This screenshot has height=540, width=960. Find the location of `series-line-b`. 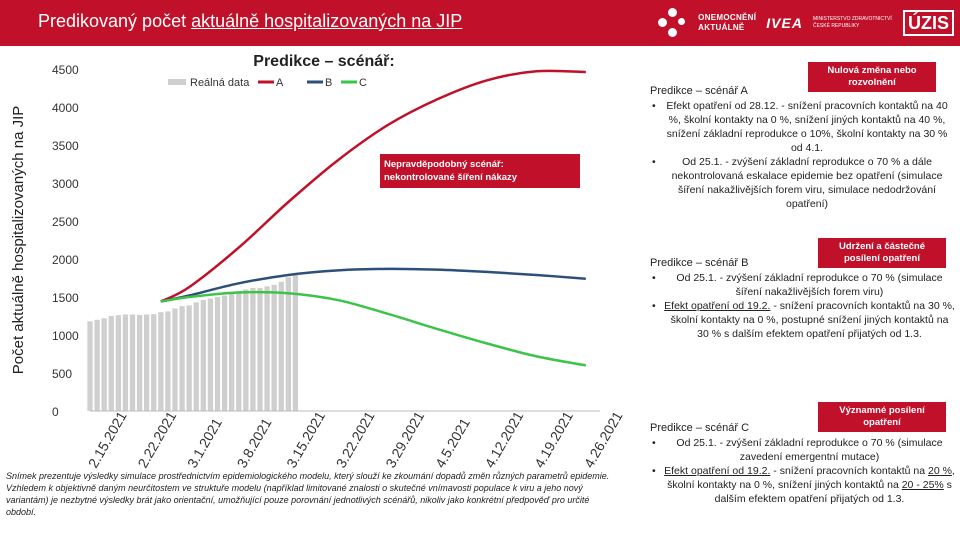

series-line-b is located at coordinates (373, 285).